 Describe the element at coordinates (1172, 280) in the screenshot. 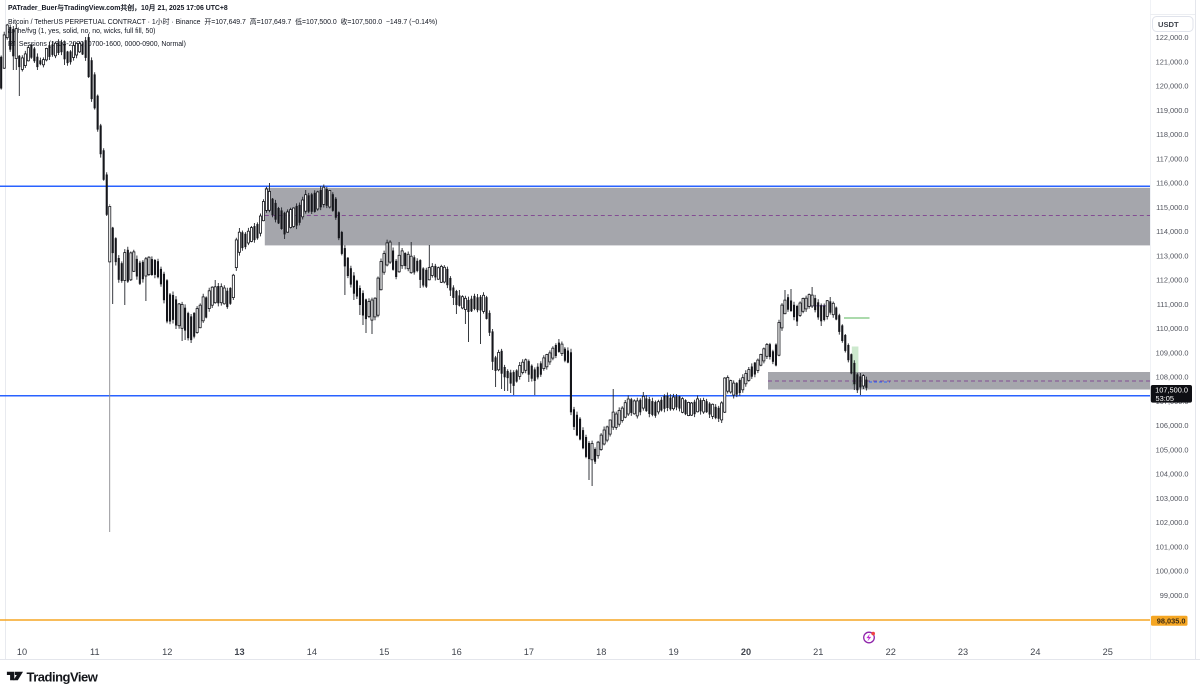

I see `svg-text: 112,000.0` at that location.